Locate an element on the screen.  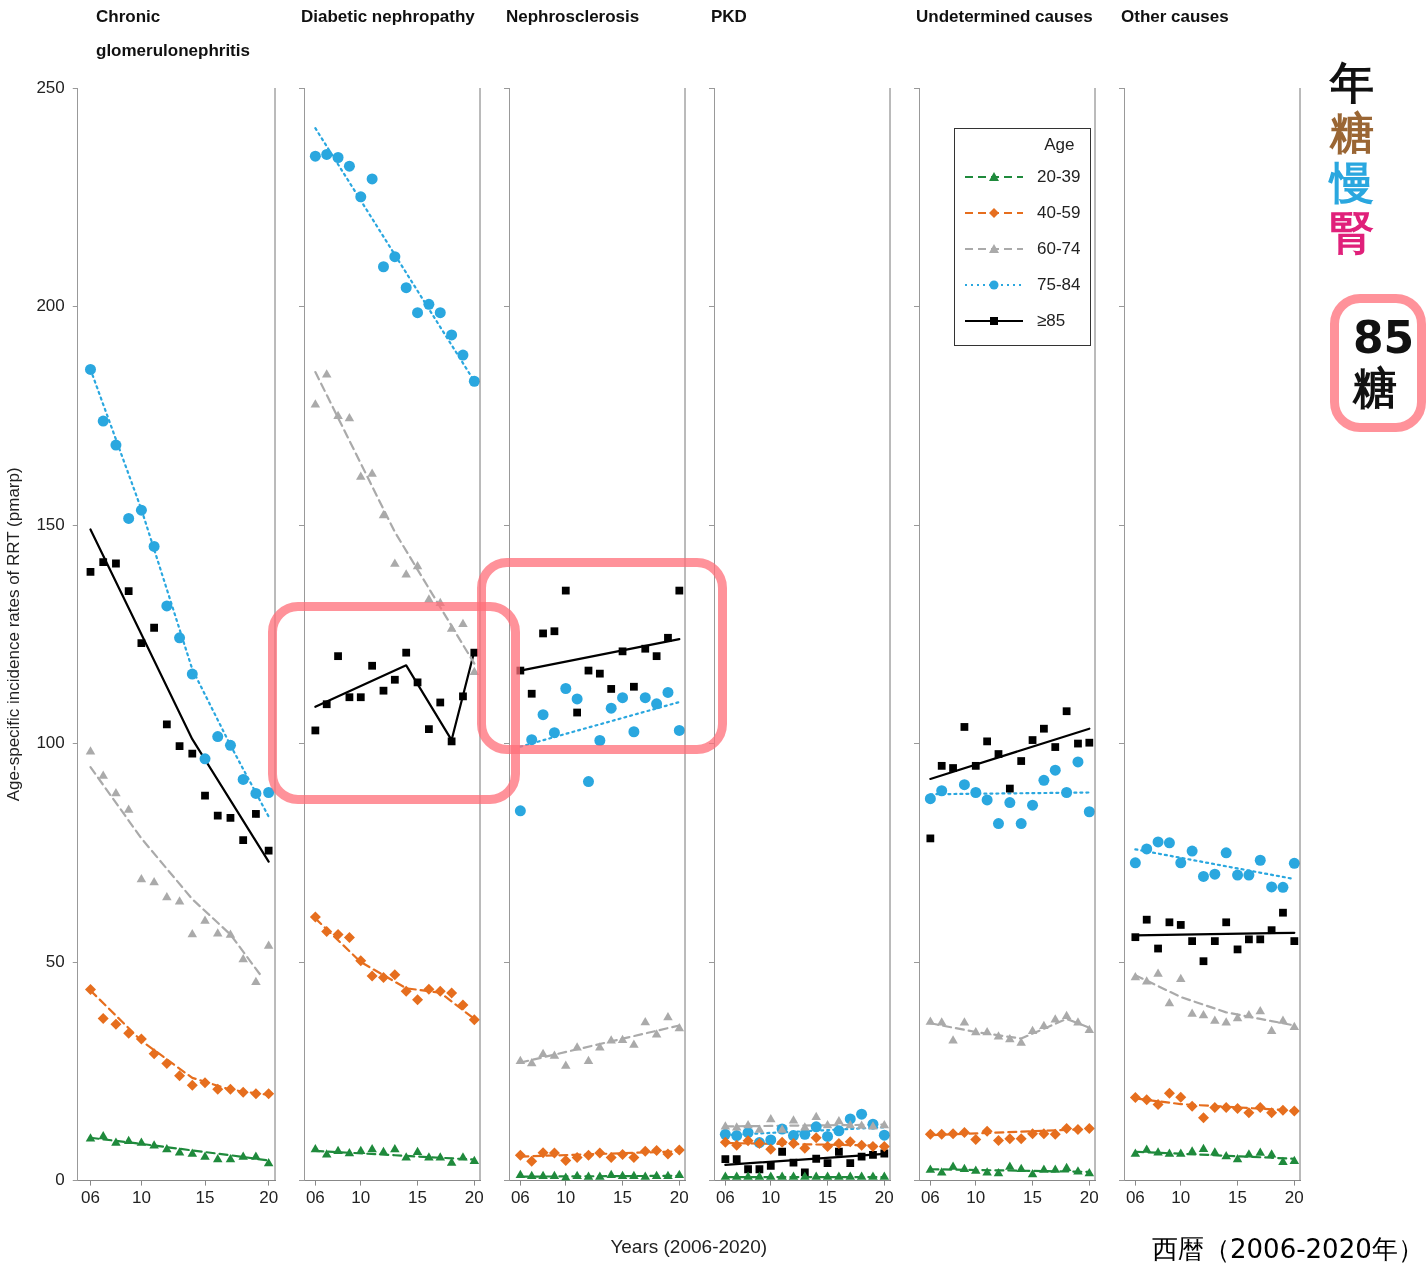
y-tick-label: 150 is located at coordinates (50, 524).